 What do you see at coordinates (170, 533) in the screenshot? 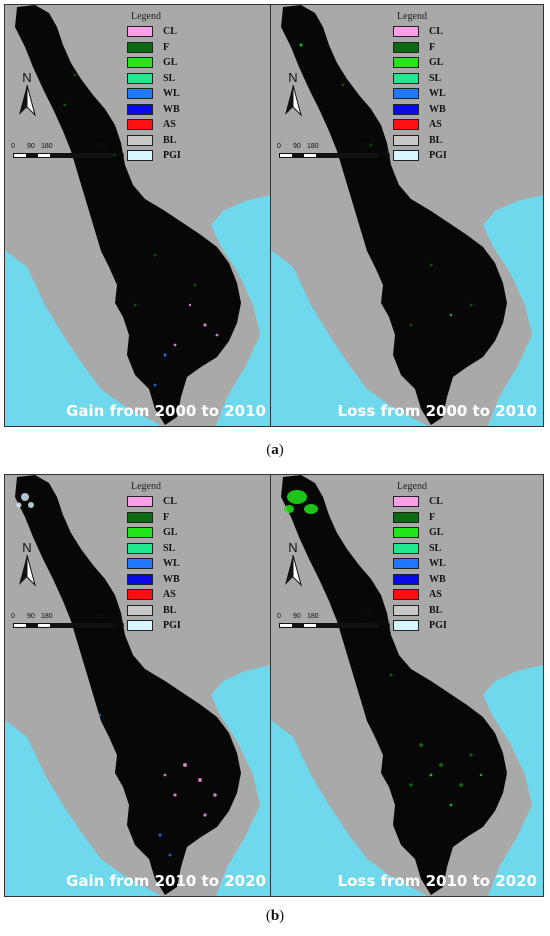
I see `legend-label: GL` at bounding box center [170, 533].